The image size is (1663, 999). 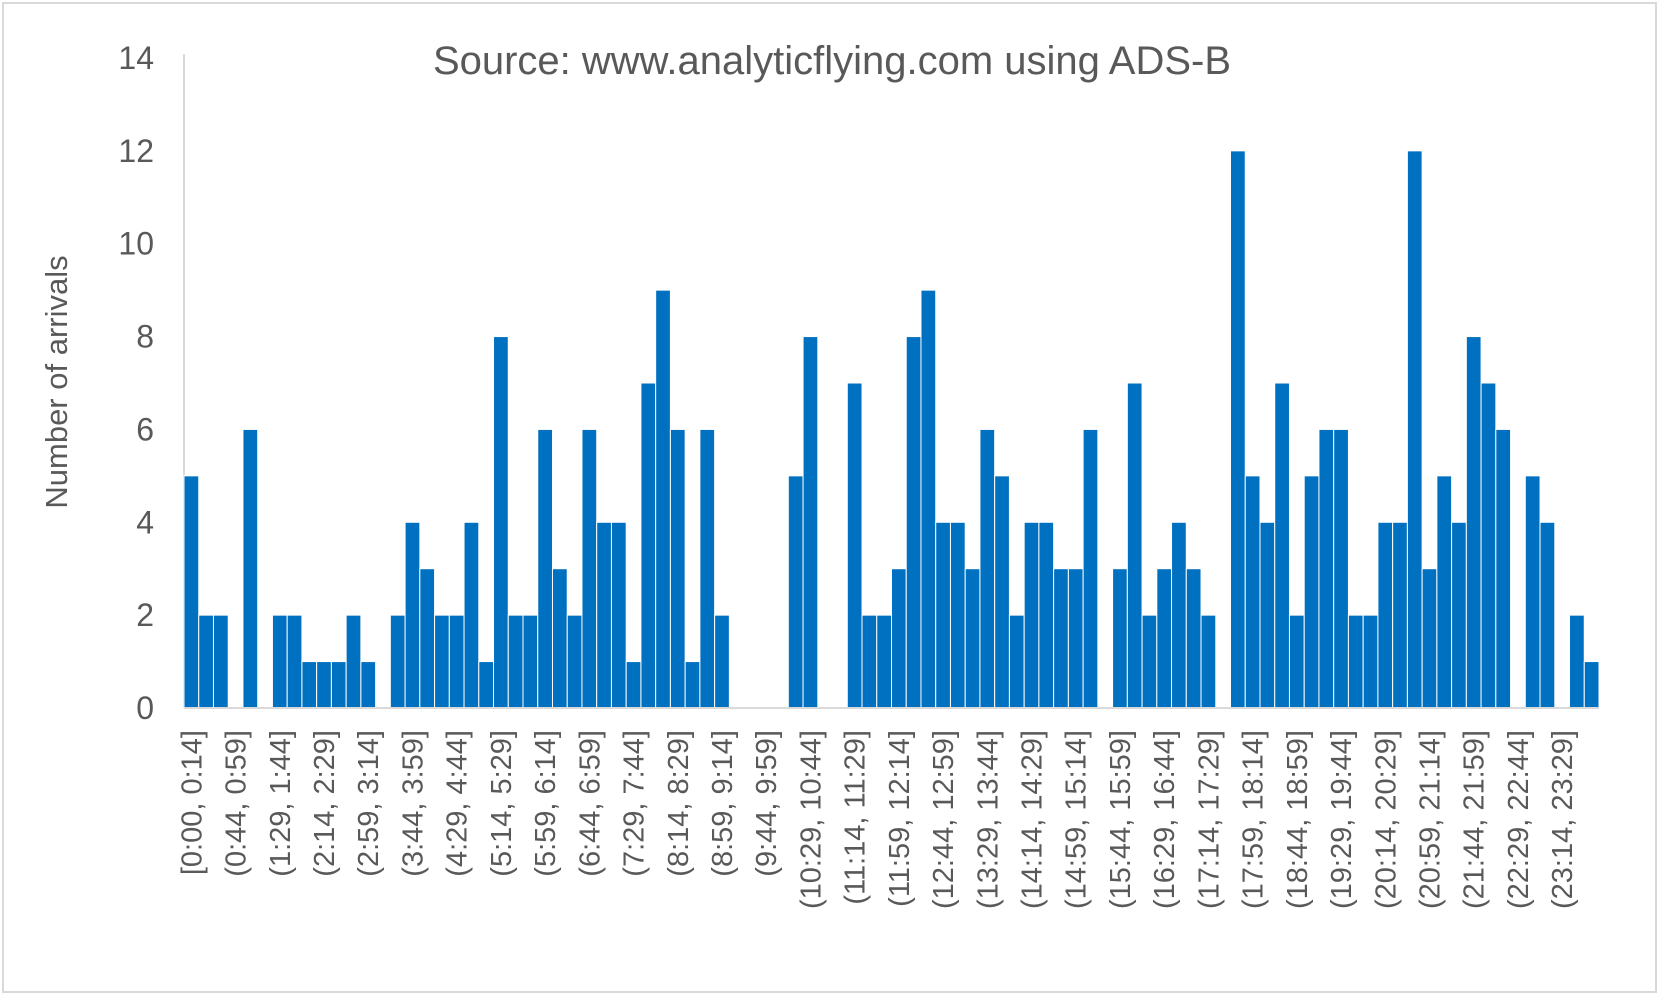 I want to click on x-tick-label: (20:14, 20:29], so click(x=1386, y=819).